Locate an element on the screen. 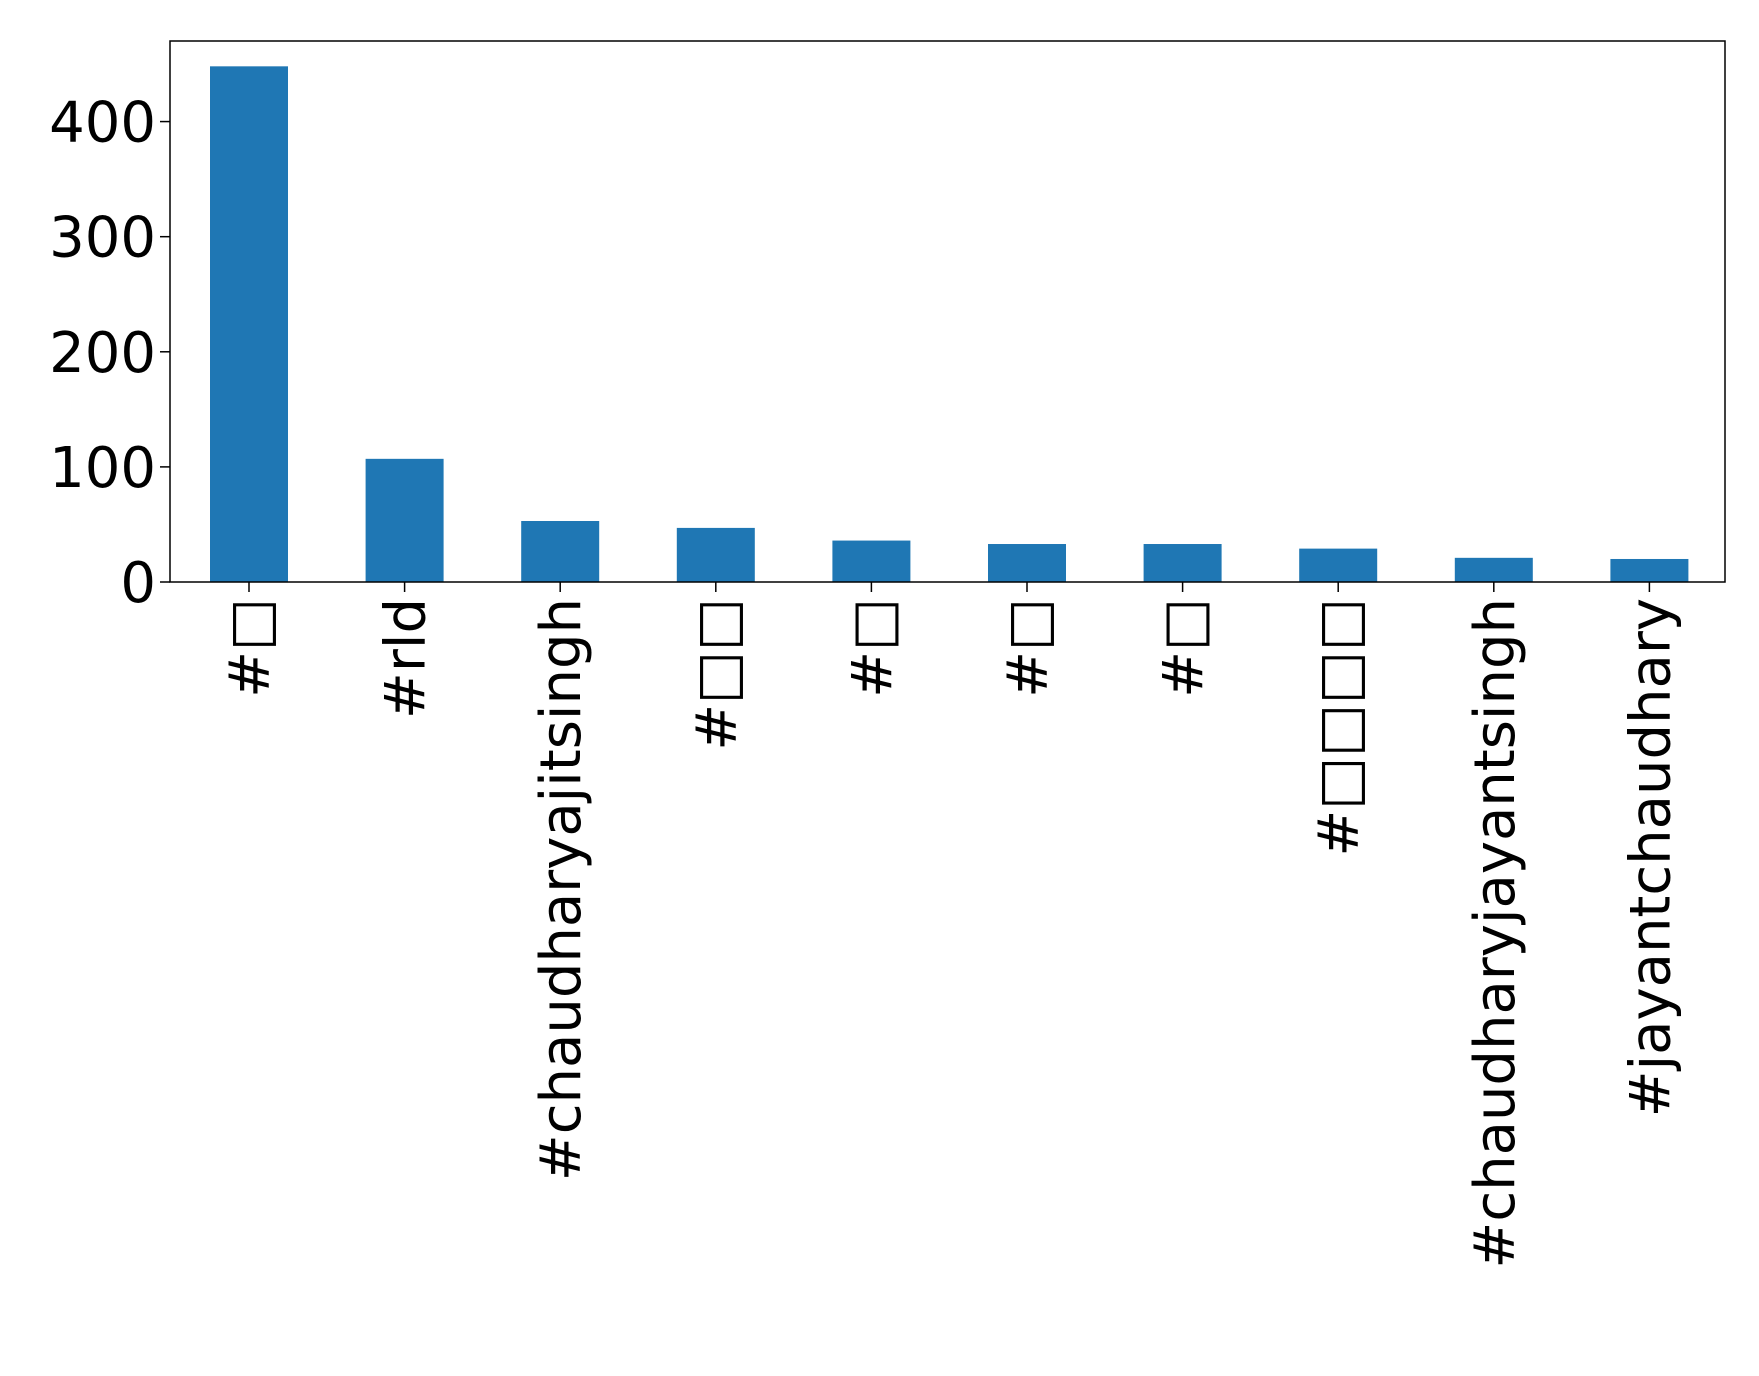  x-tick-label: #jayantchaudhary is located at coordinates (1650, 857).